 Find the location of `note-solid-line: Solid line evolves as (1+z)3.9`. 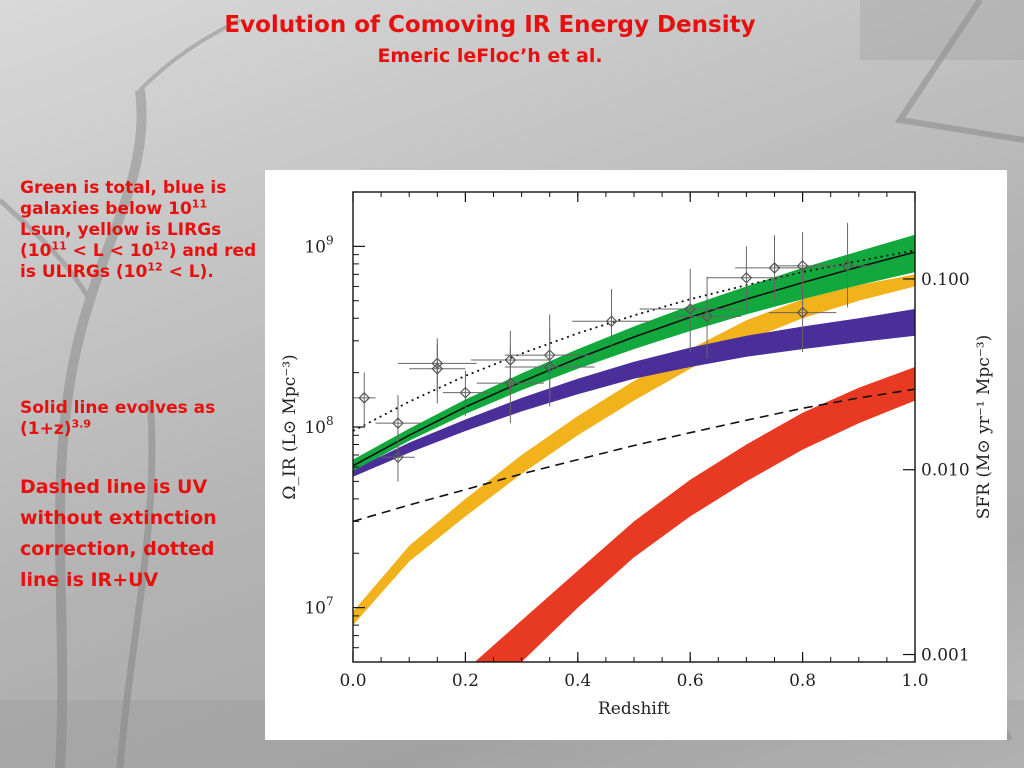

note-solid-line: Solid line evolves as (1+z)3.9 is located at coordinates (140, 419).